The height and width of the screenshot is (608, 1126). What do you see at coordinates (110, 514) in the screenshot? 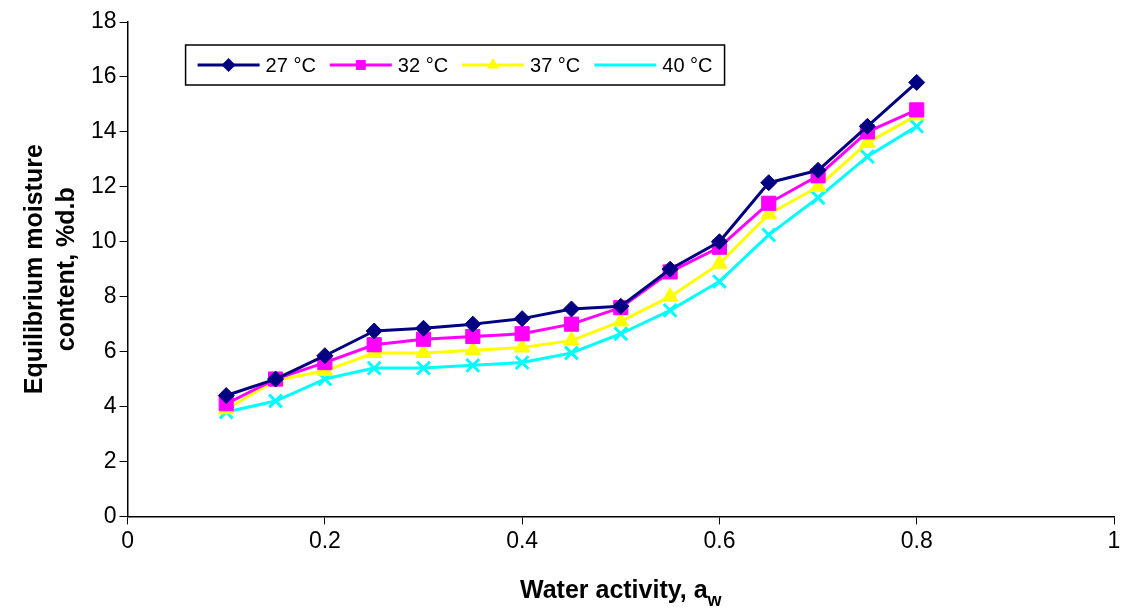
I see `y-tick-label: 0` at bounding box center [110, 514].